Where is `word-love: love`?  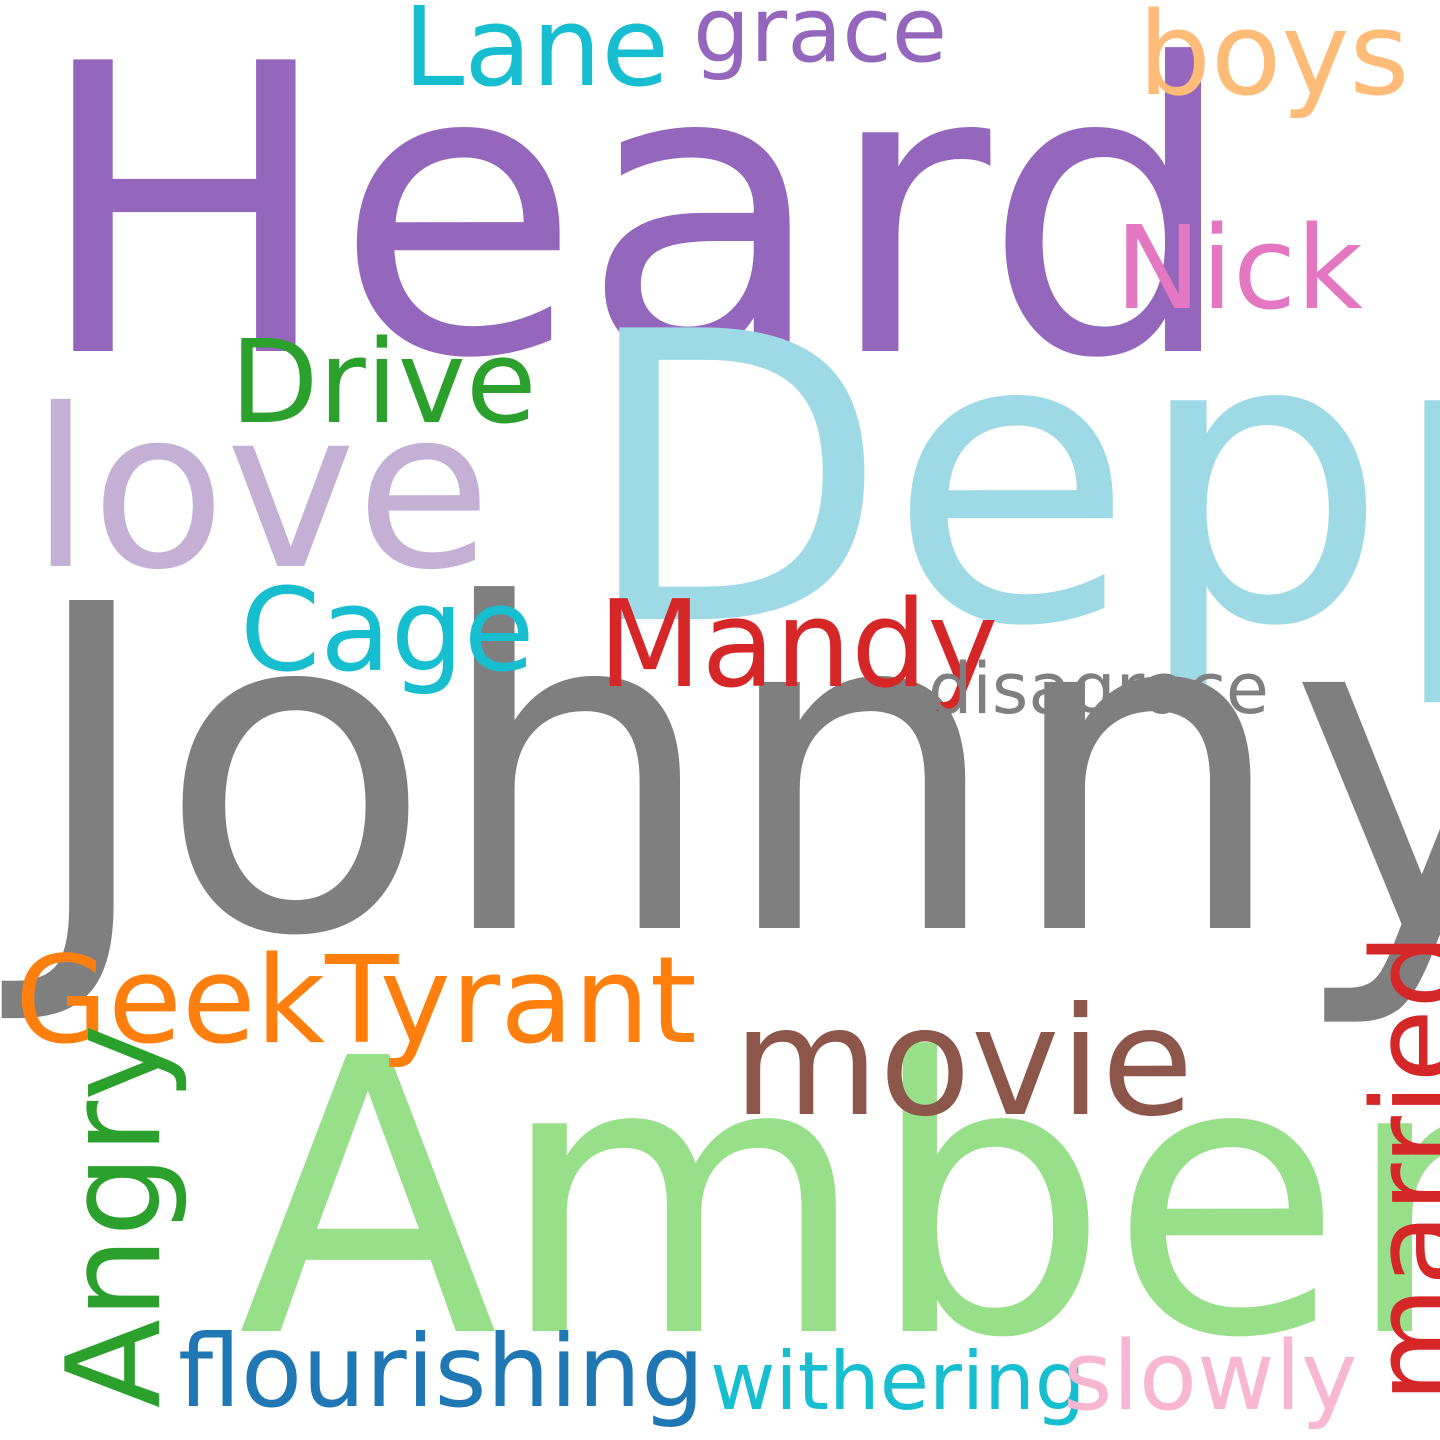 word-love: love is located at coordinates (261, 490).